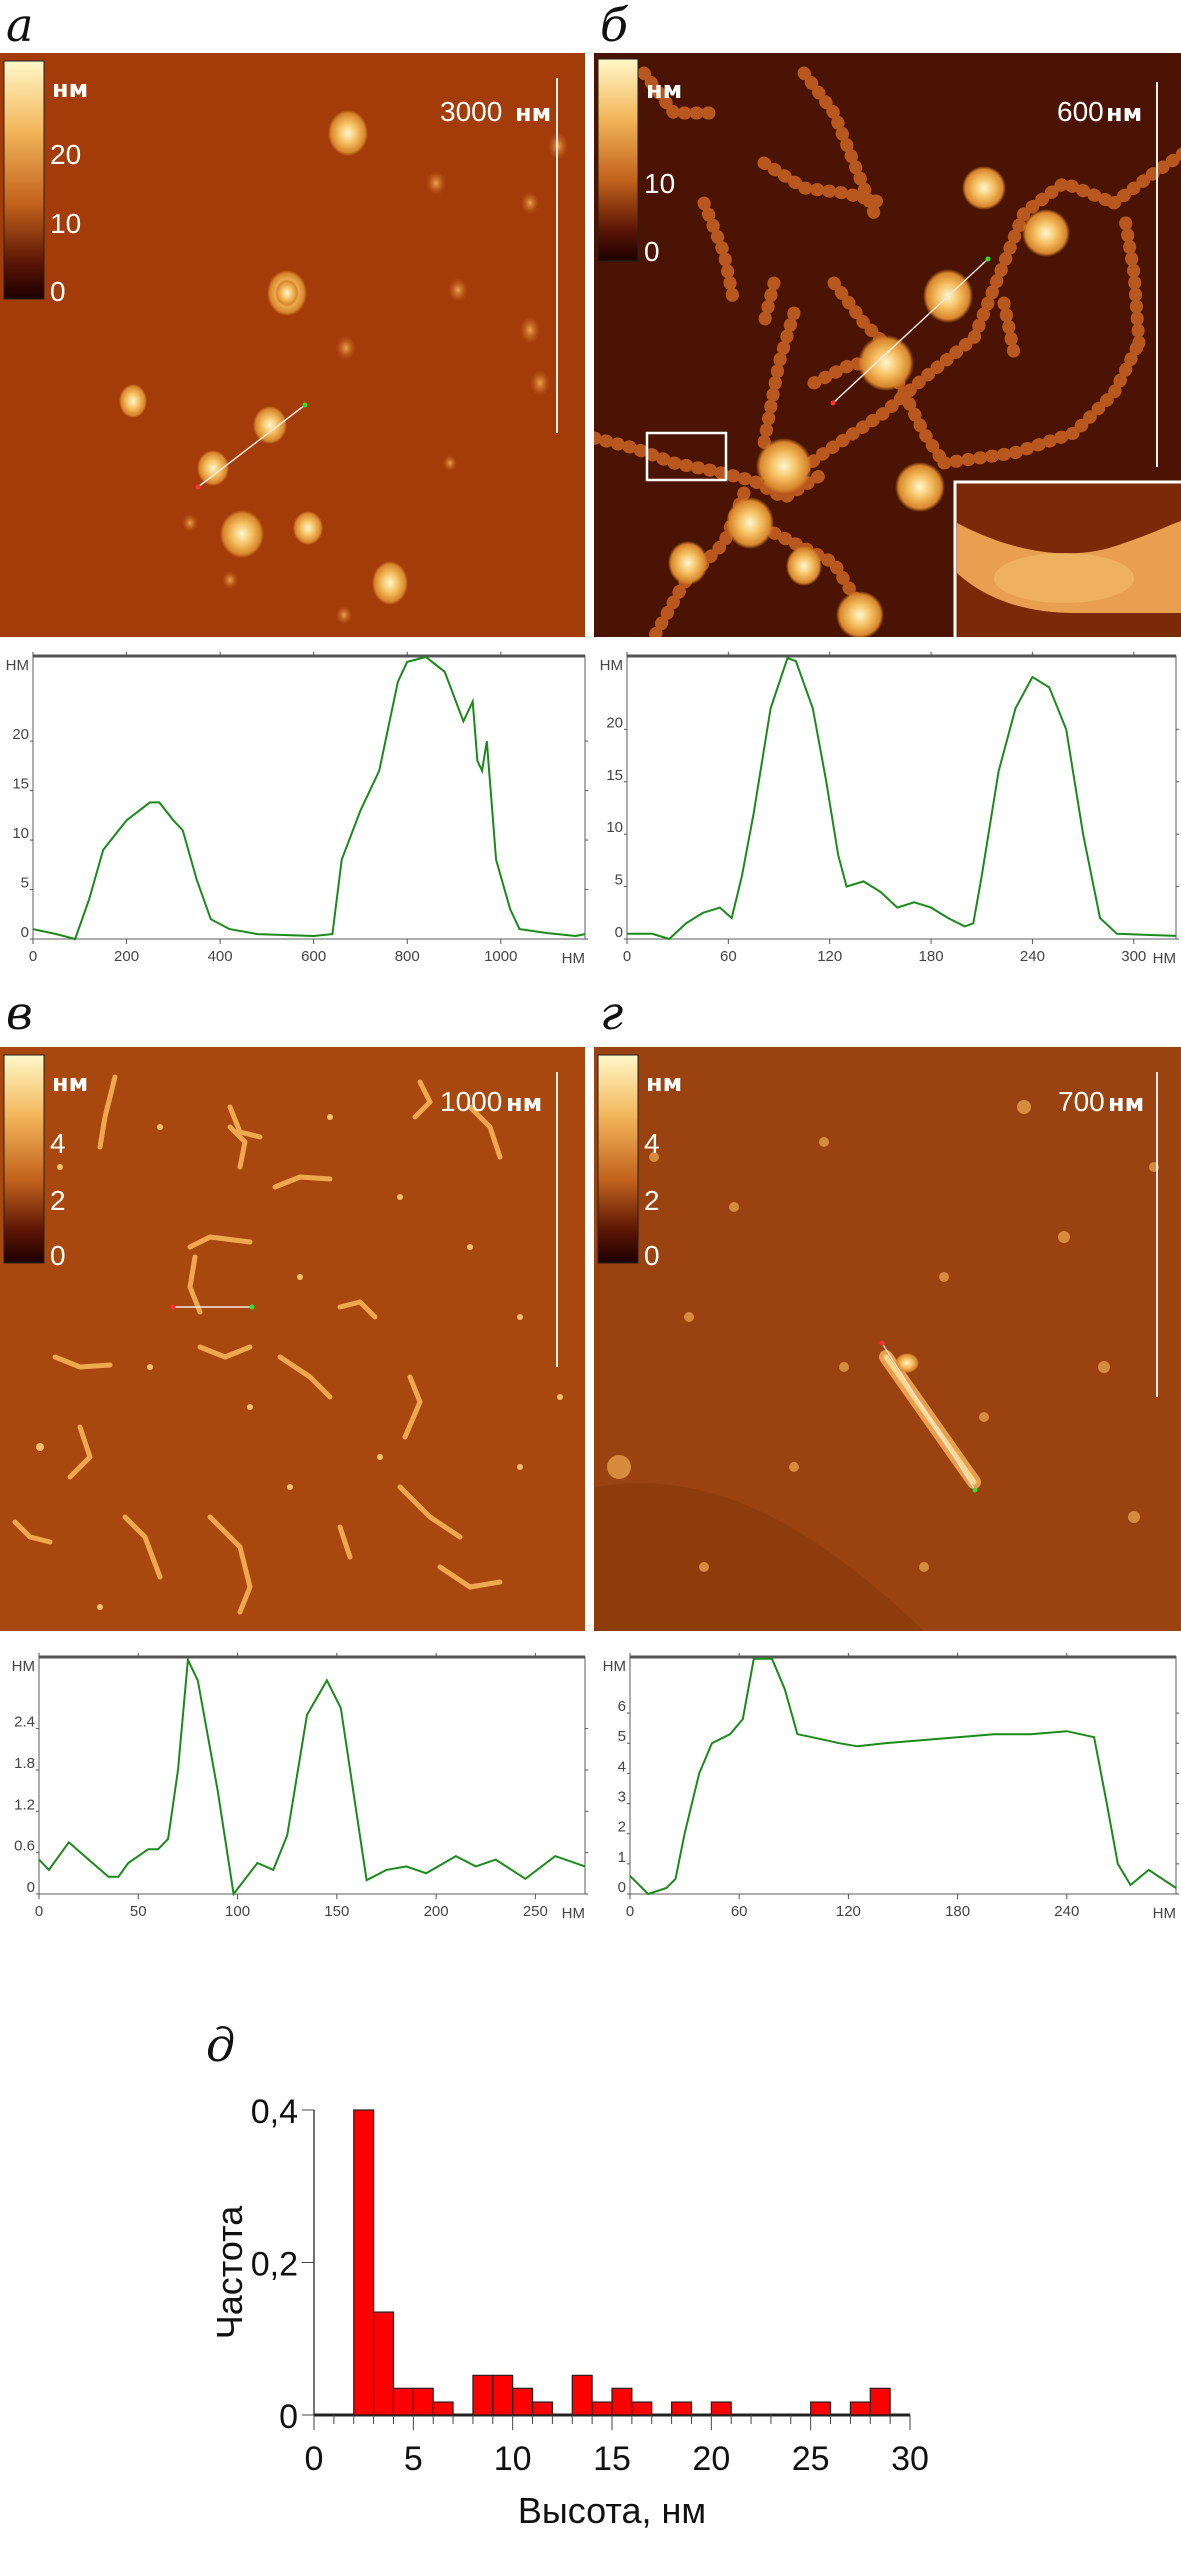 The width and height of the screenshot is (1181, 2563). I want to click on x-unit-label: НМ, so click(1164, 1913).